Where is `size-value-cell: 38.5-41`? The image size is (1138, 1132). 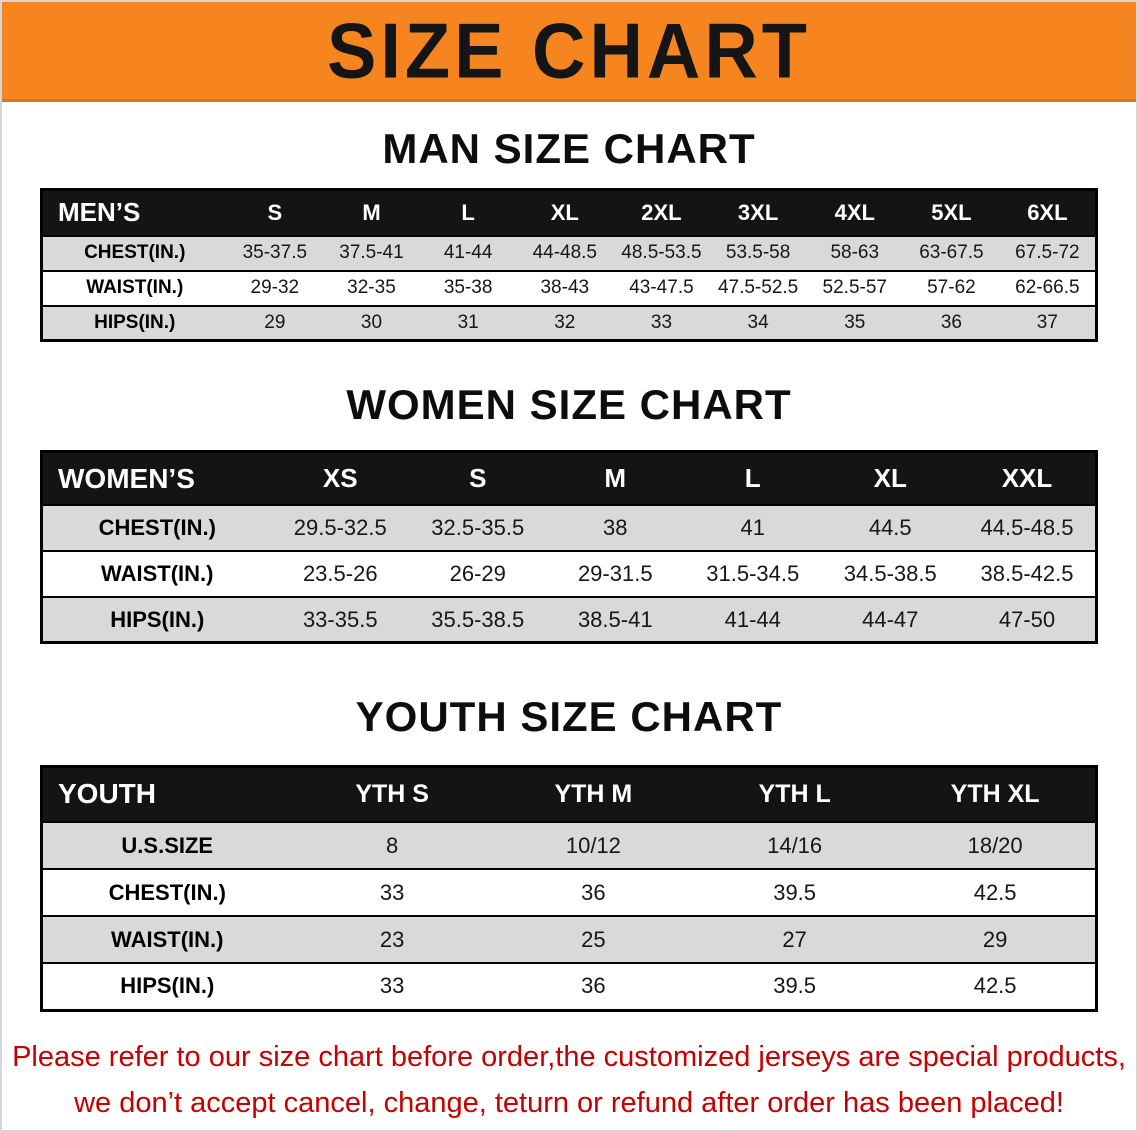
size-value-cell: 38.5-41 is located at coordinates (615, 619).